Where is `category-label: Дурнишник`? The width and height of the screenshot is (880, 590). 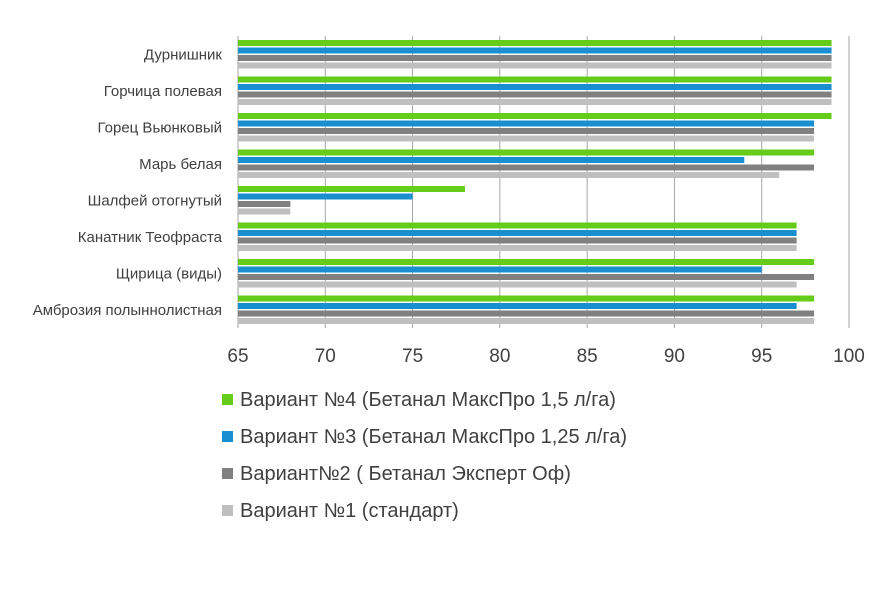
category-label: Дурнишник is located at coordinates (183, 54).